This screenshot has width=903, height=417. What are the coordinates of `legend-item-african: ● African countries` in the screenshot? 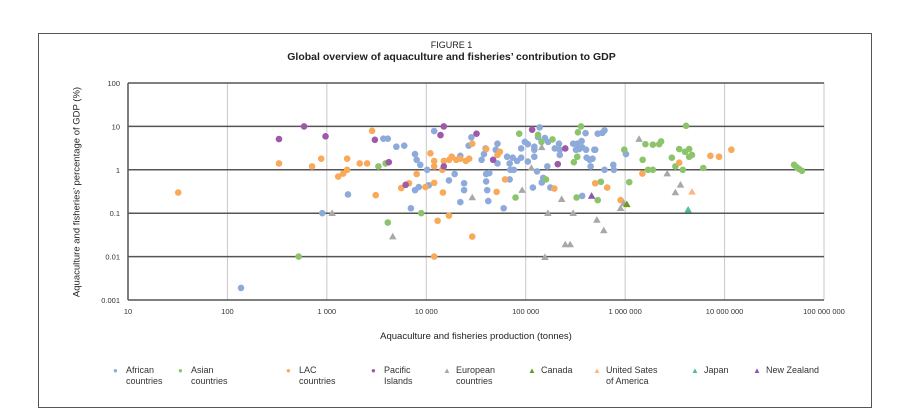 It's located at (138, 376).